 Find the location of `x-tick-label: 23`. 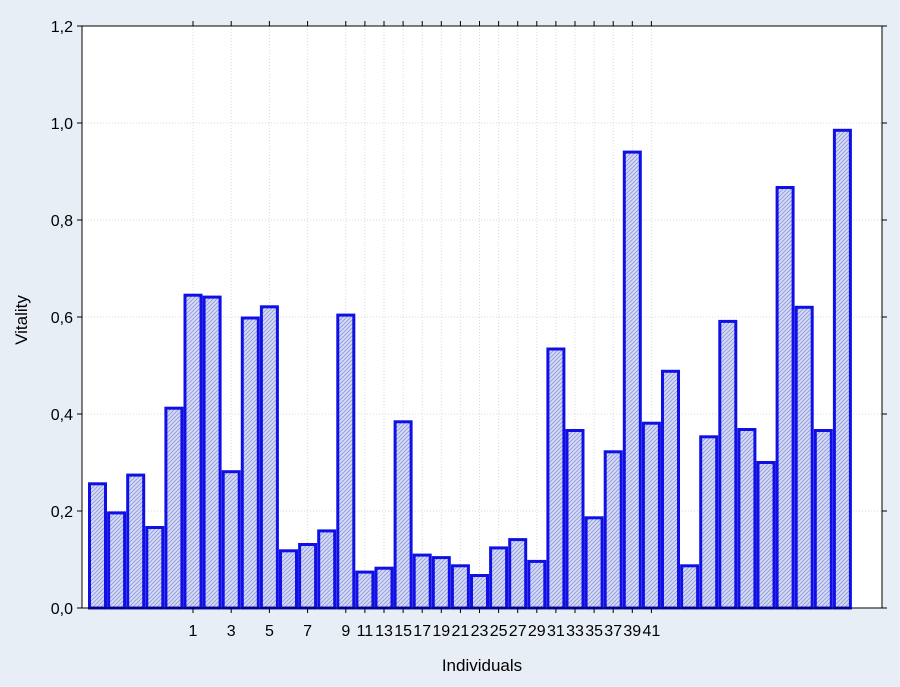

x-tick-label: 23 is located at coordinates (480, 631).